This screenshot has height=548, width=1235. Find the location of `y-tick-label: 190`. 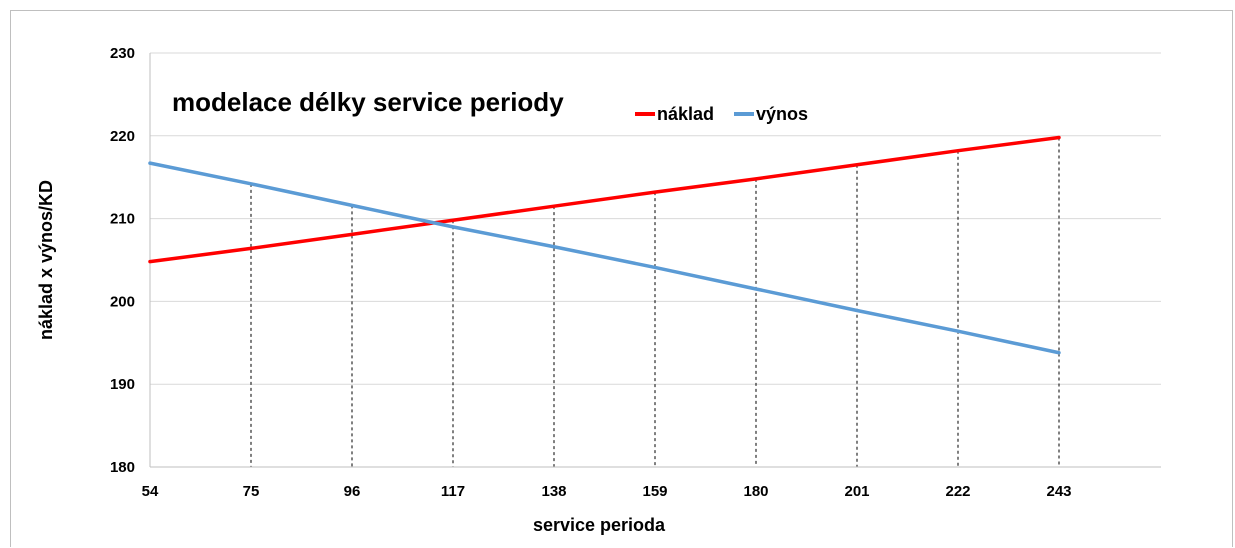

y-tick-label: 190 is located at coordinates (122, 384).